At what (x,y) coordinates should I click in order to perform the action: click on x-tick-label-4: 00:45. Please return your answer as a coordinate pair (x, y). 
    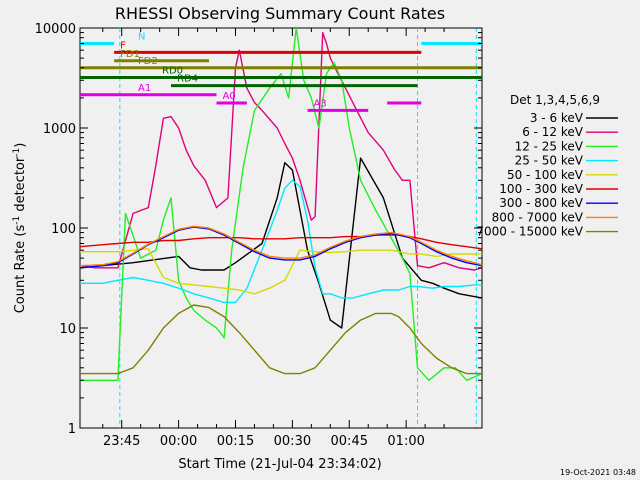
    Looking at the image, I should click on (349, 441).